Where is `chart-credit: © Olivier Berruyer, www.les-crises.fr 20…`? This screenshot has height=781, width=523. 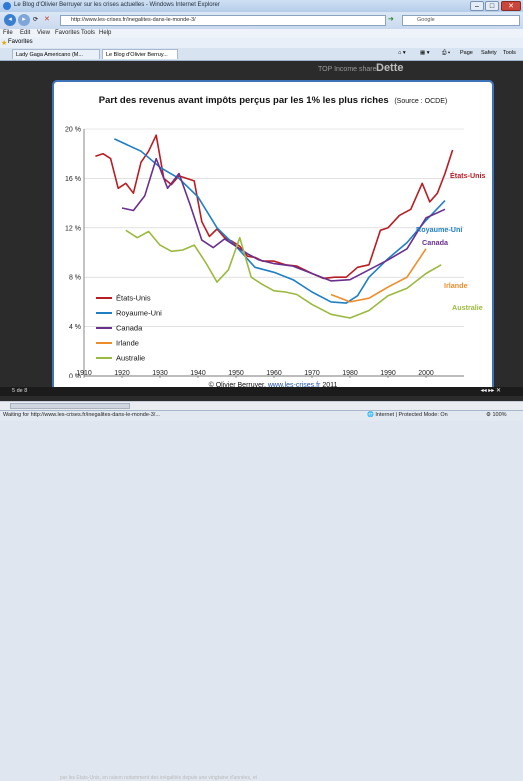
chart-credit: © Olivier Berruyer, www.les-crises.fr 20… is located at coordinates (273, 385).